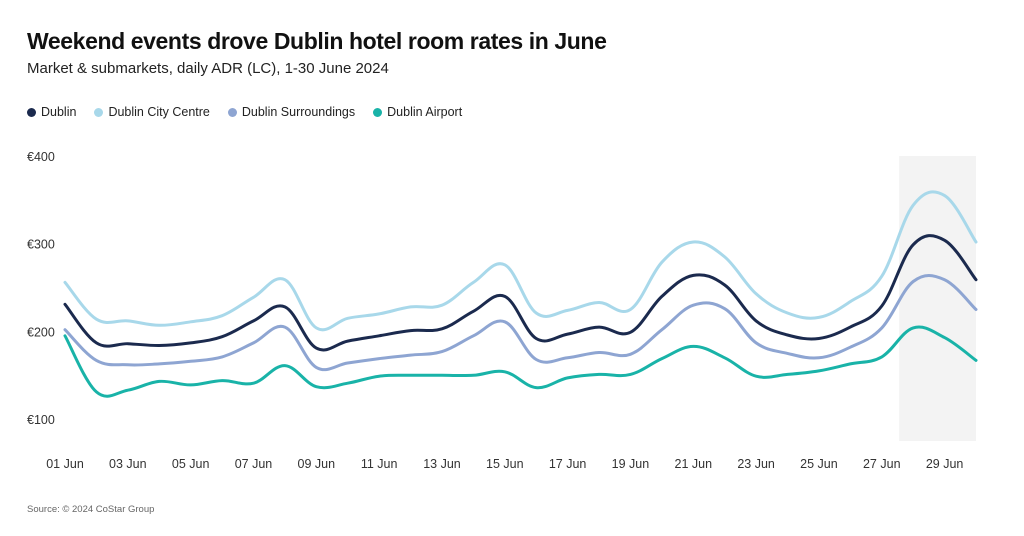  What do you see at coordinates (442, 464) in the screenshot?
I see `x-tick-label: 13 Jun` at bounding box center [442, 464].